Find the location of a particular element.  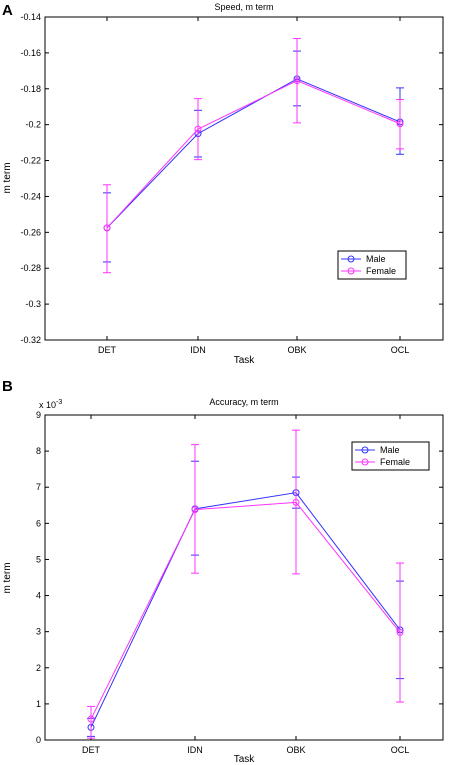

y-axis-label-accuracy: m term is located at coordinates (7, 577).